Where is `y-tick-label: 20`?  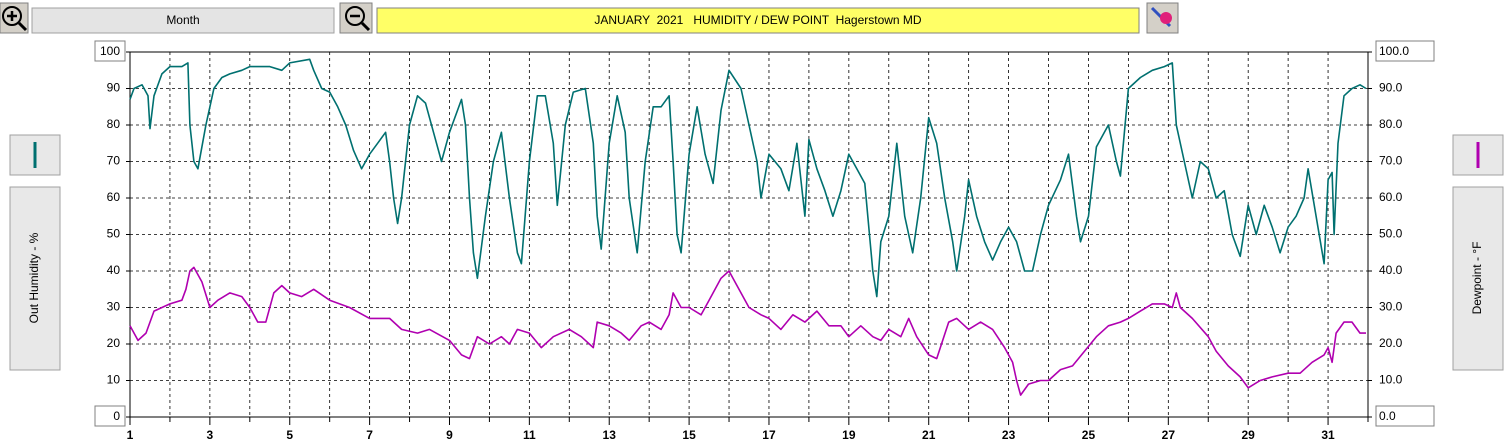
y-tick-label: 20 is located at coordinates (114, 343).